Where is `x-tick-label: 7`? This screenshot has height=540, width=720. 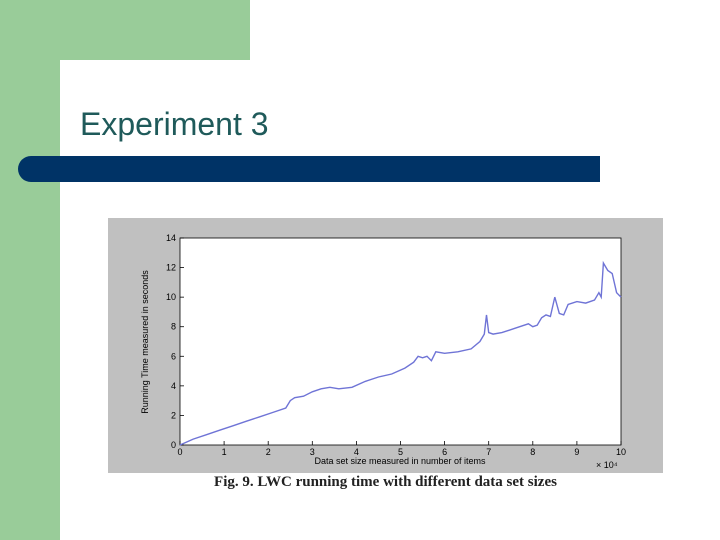 x-tick-label: 7 is located at coordinates (488, 452).